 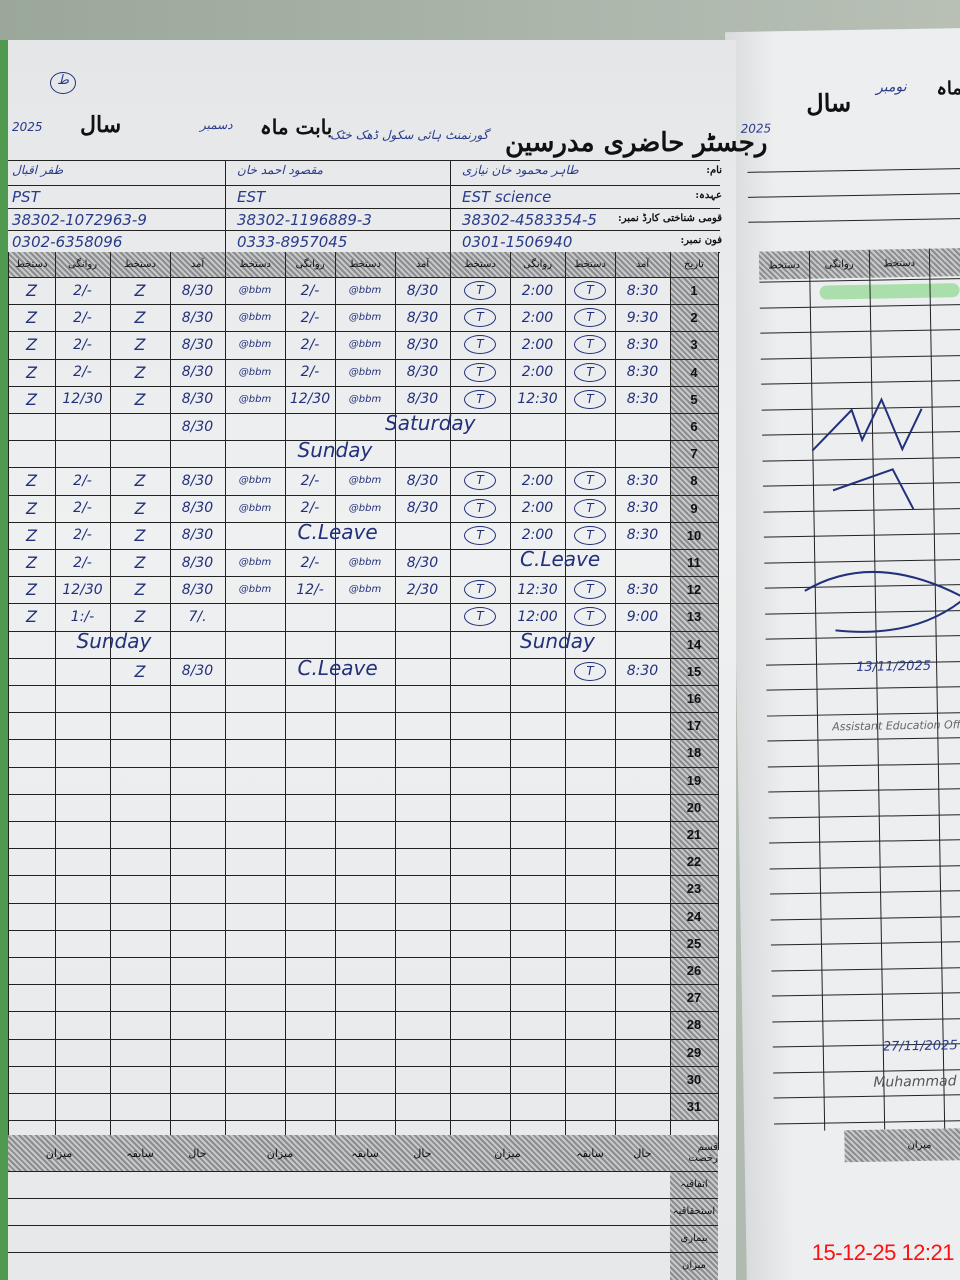 I want to click on departure-time: 12:00, so click(x=537, y=616).